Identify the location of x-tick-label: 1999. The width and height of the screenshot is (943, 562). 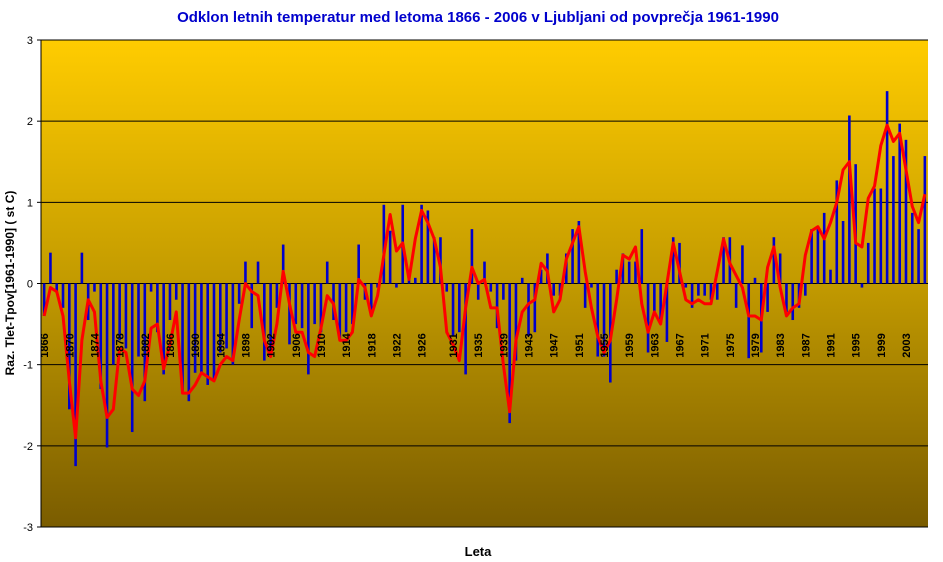
(882, 345).